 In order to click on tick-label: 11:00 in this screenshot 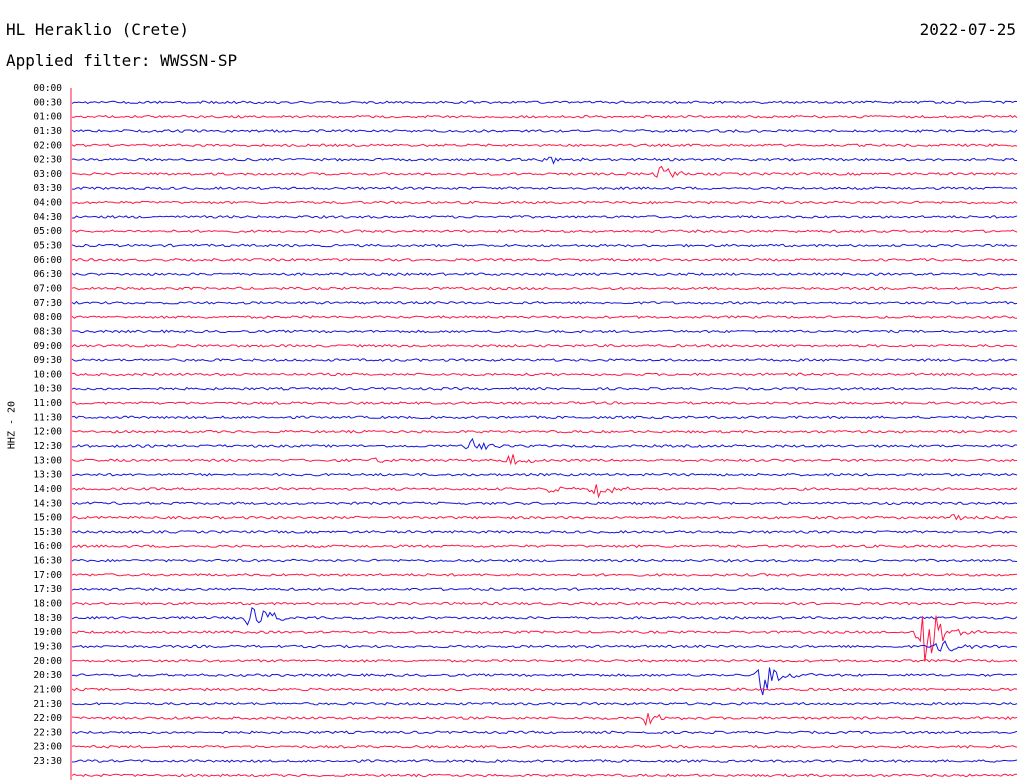, I will do `click(47, 403)`.